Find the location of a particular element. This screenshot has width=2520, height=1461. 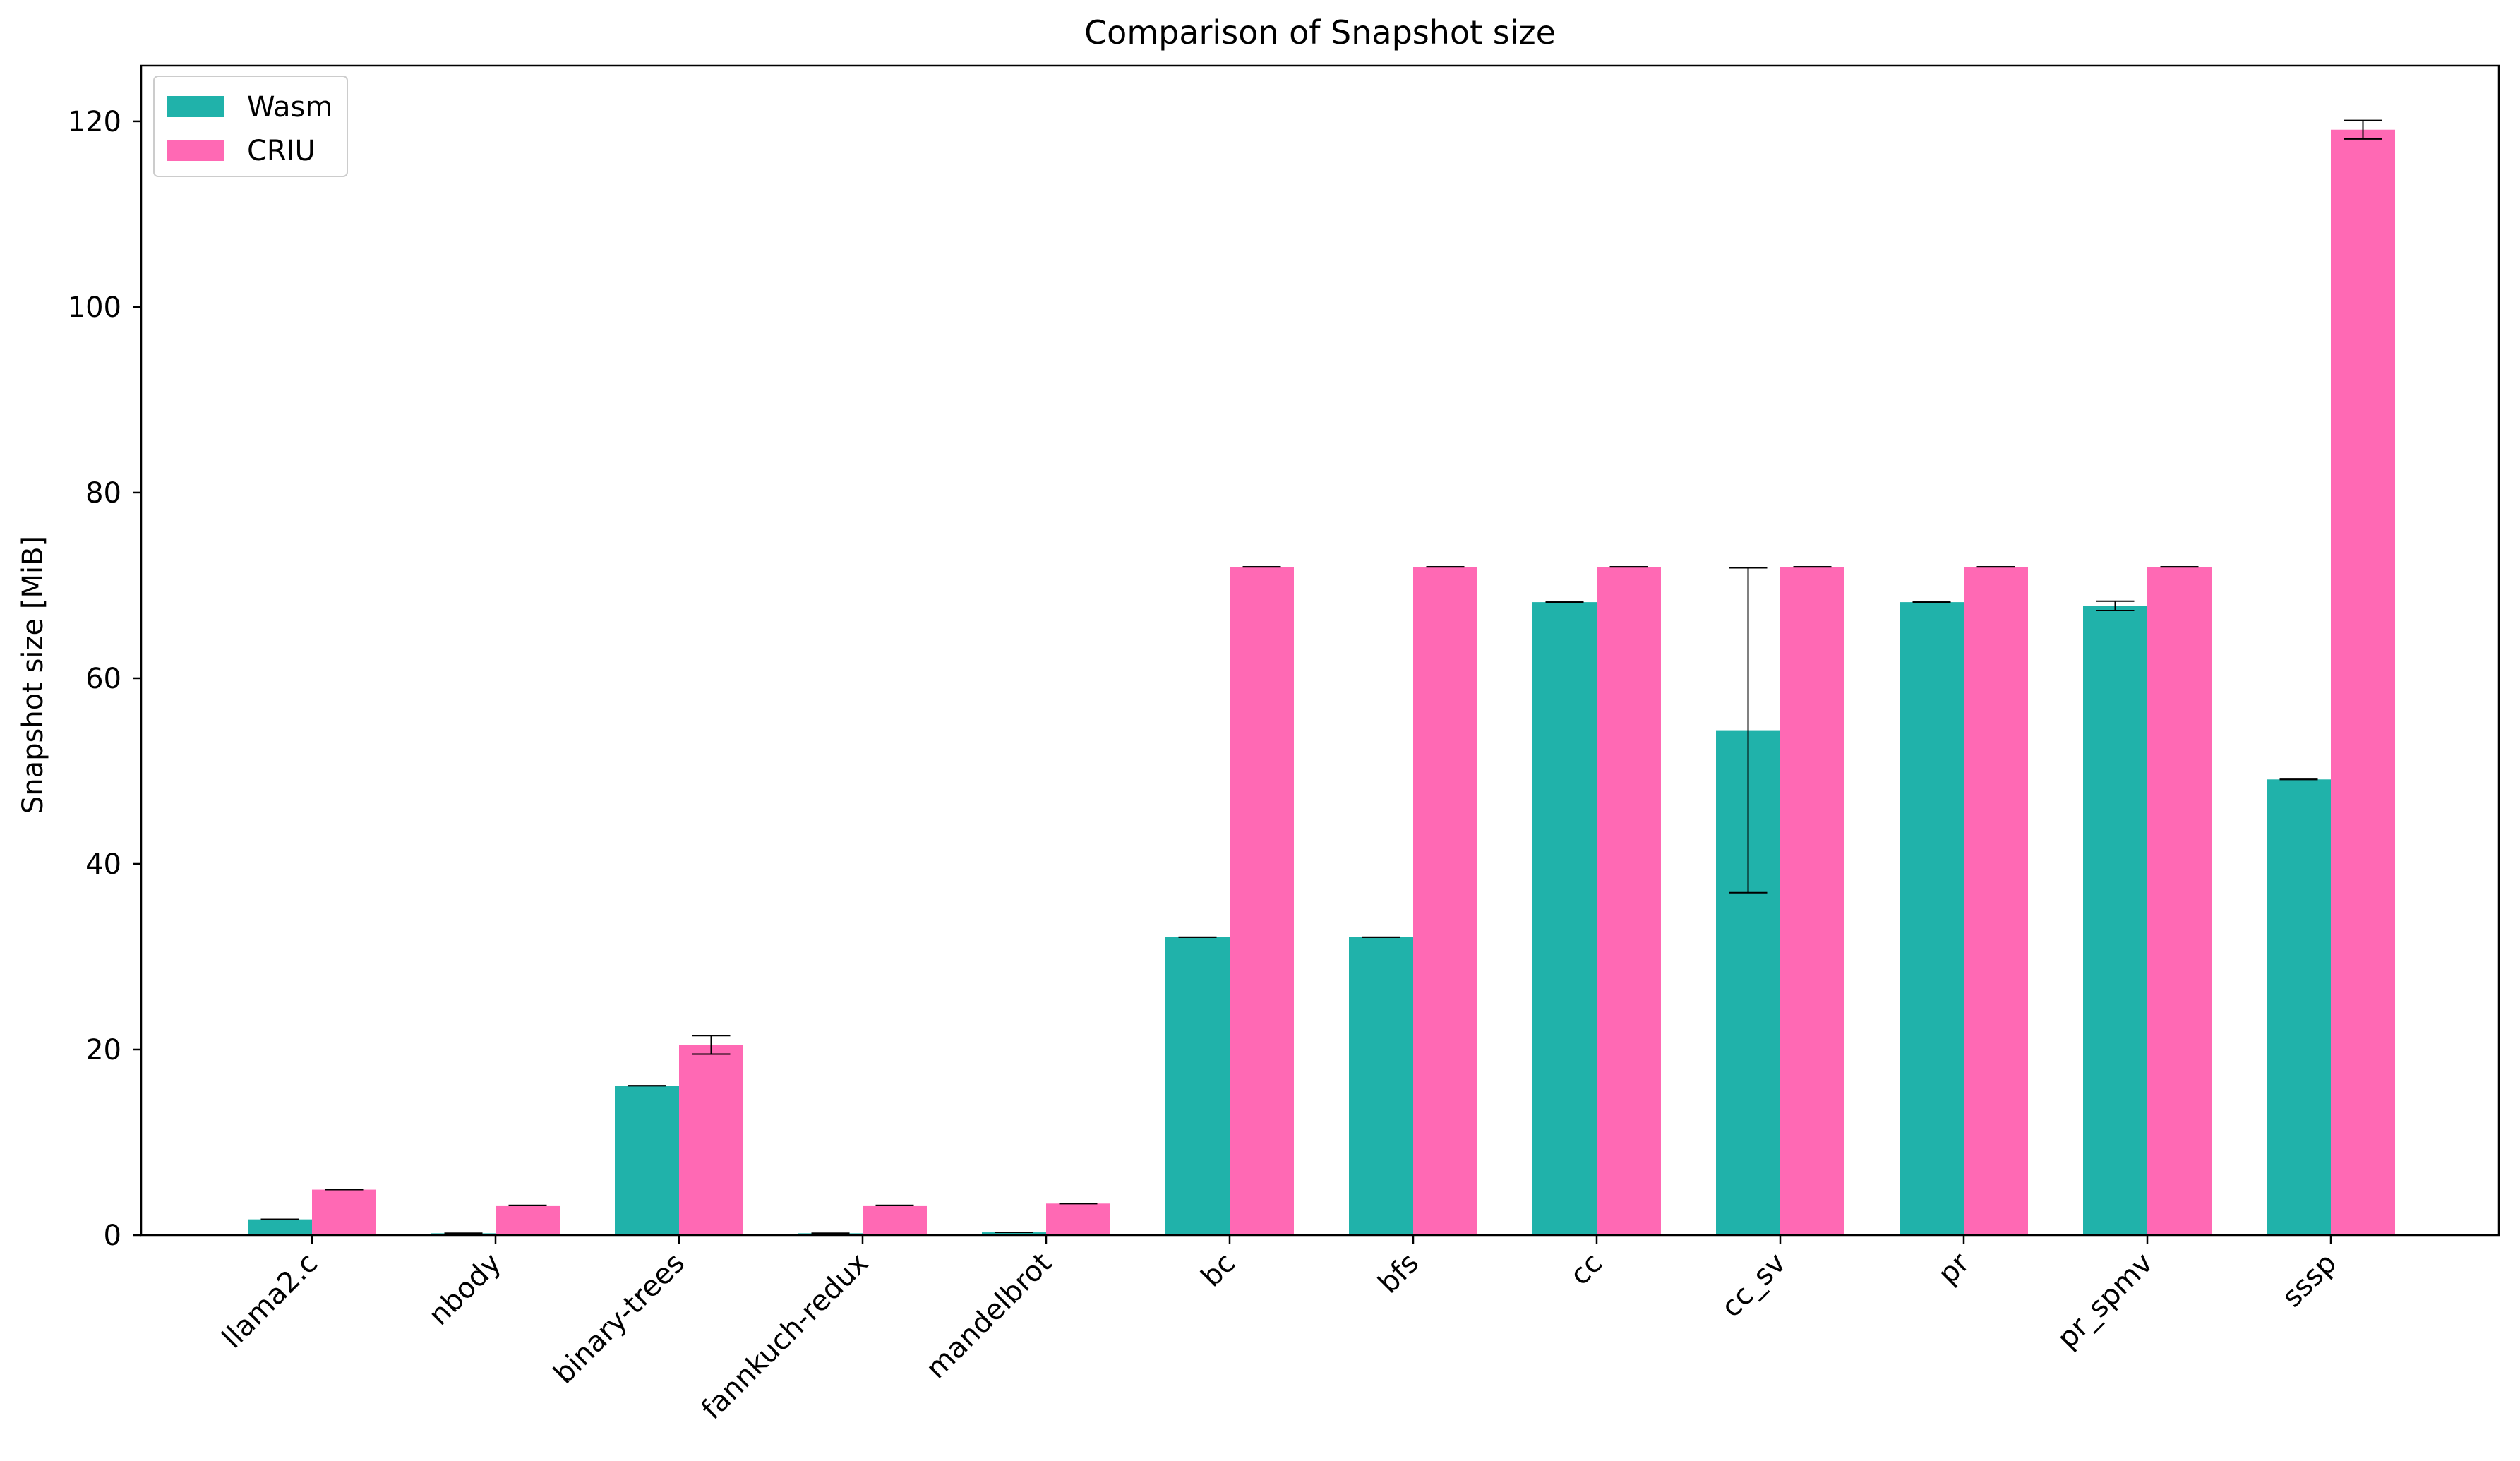

bar-criu-bc is located at coordinates (1262, 901).